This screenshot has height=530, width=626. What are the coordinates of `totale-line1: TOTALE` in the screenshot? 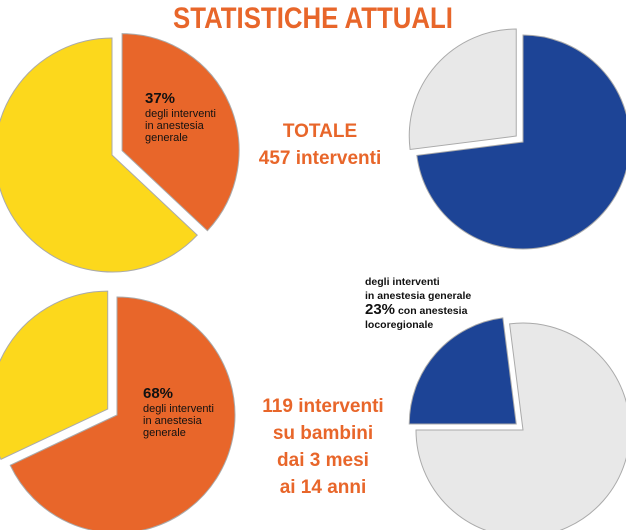 It's located at (320, 131).